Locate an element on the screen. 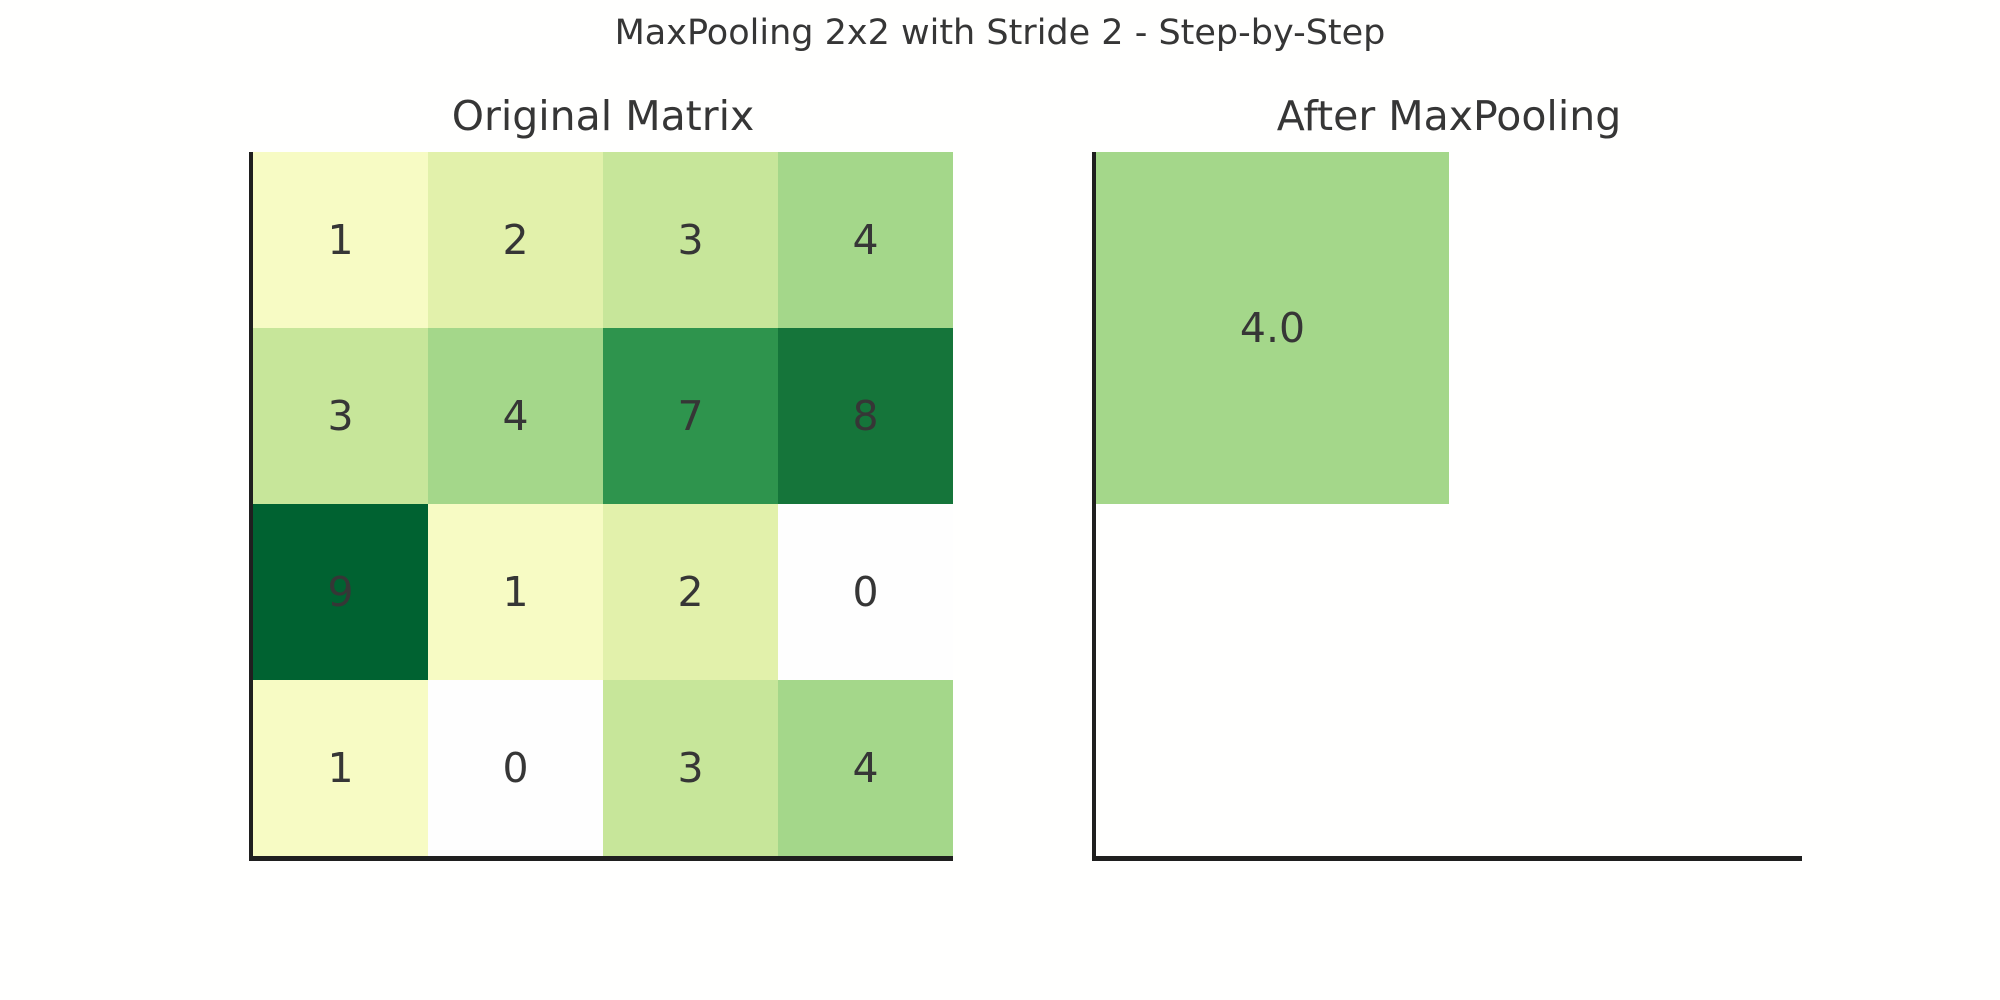 This screenshot has width=2000, height=1000. original-matrix-title: Original Matrix is located at coordinates (603, 116).